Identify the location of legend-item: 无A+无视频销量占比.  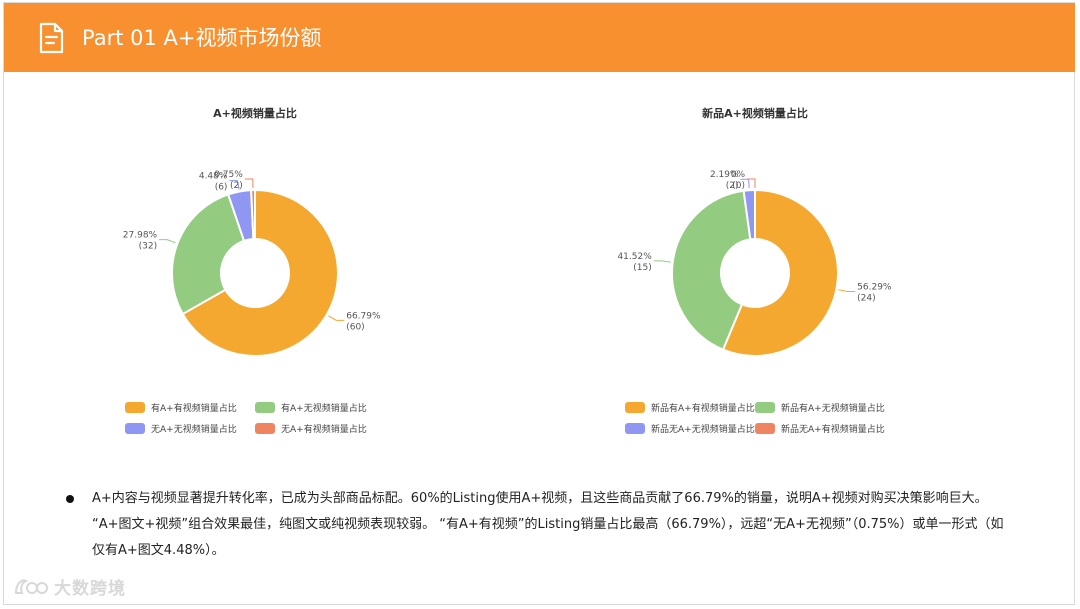
(190, 428).